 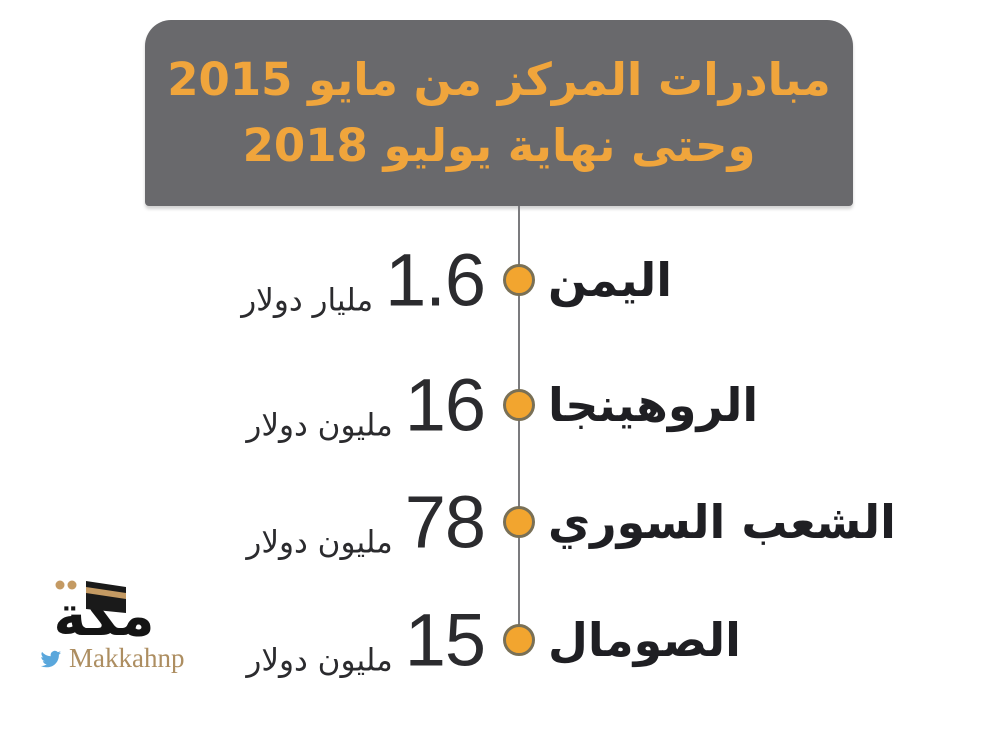 I want to click on category-label-somalia: الصومال, so click(x=644, y=640).